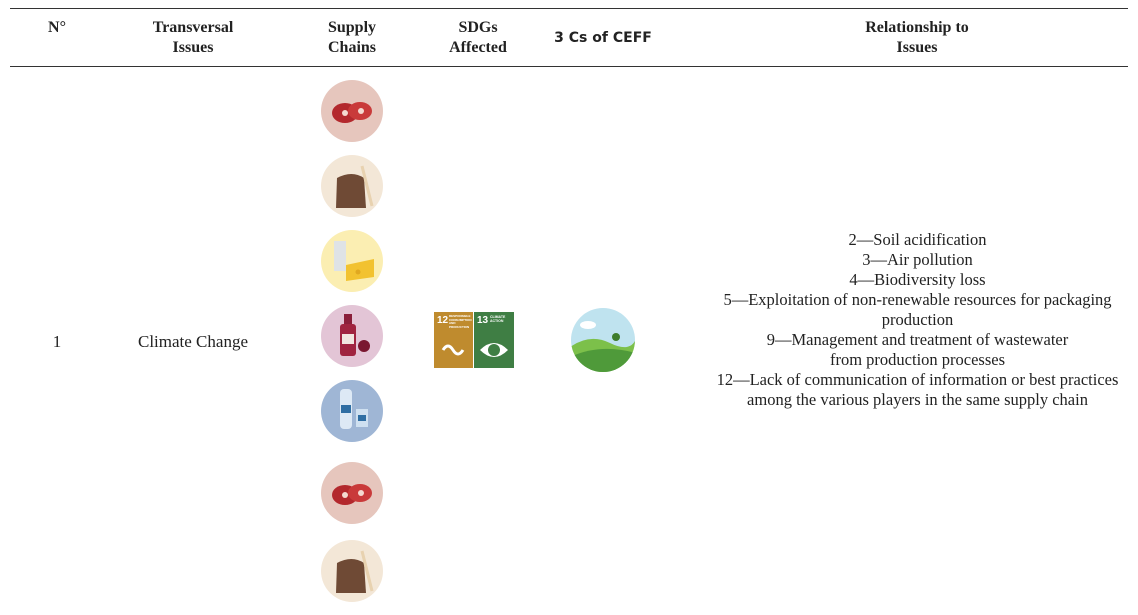 The width and height of the screenshot is (1138, 615). I want to click on sdg-number: 12, so click(443, 320).